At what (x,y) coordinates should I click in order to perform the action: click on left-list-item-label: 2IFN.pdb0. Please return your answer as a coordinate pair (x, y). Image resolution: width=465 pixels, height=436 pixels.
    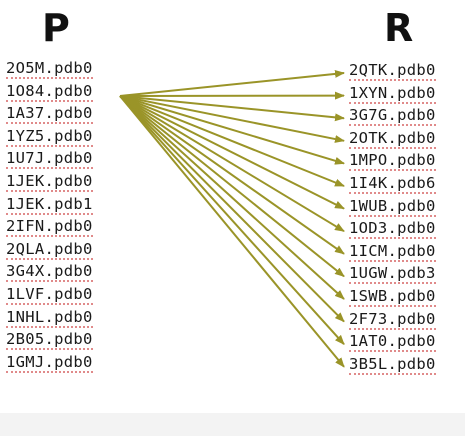
    Looking at the image, I should click on (49, 227).